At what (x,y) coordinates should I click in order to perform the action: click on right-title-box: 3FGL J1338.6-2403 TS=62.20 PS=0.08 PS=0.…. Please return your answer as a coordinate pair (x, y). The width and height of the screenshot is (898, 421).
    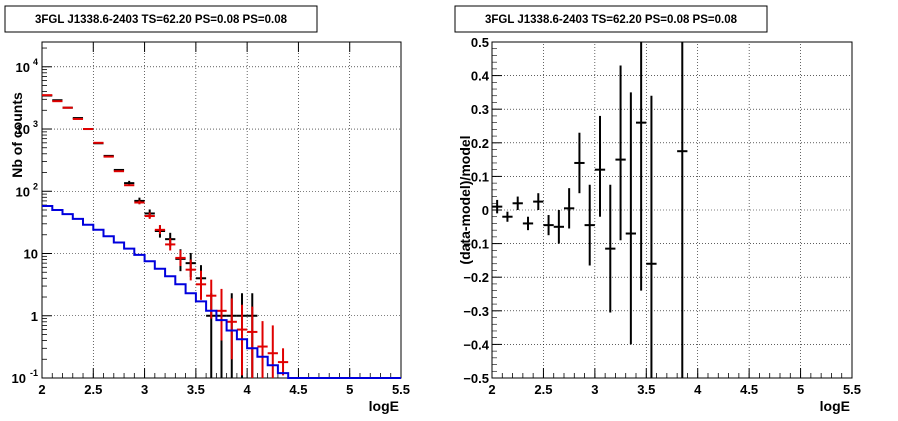
    Looking at the image, I should click on (611, 19).